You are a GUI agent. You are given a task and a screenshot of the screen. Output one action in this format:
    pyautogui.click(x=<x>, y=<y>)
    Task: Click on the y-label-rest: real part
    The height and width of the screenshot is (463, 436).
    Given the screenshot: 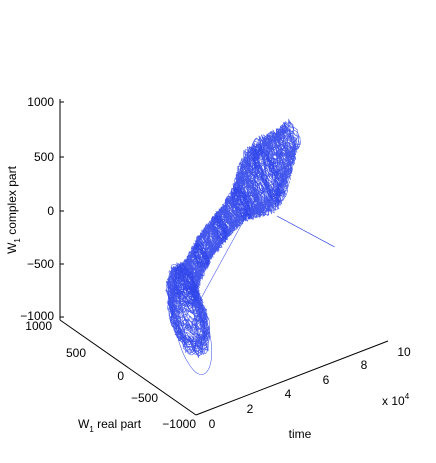 What is the action you would take?
    pyautogui.click(x=118, y=424)
    